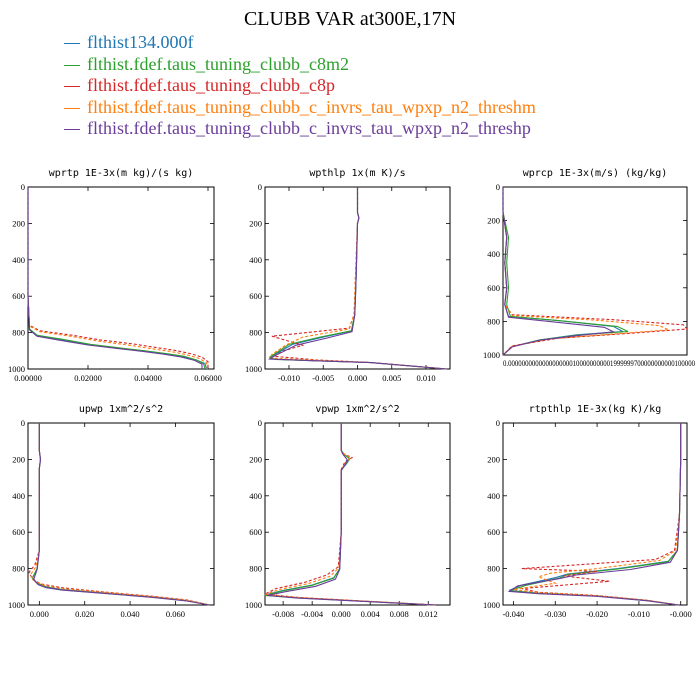 This screenshot has width=700, height=700. Describe the element at coordinates (371, 614) in the screenshot. I see `x-tick-label: 0.004` at that location.